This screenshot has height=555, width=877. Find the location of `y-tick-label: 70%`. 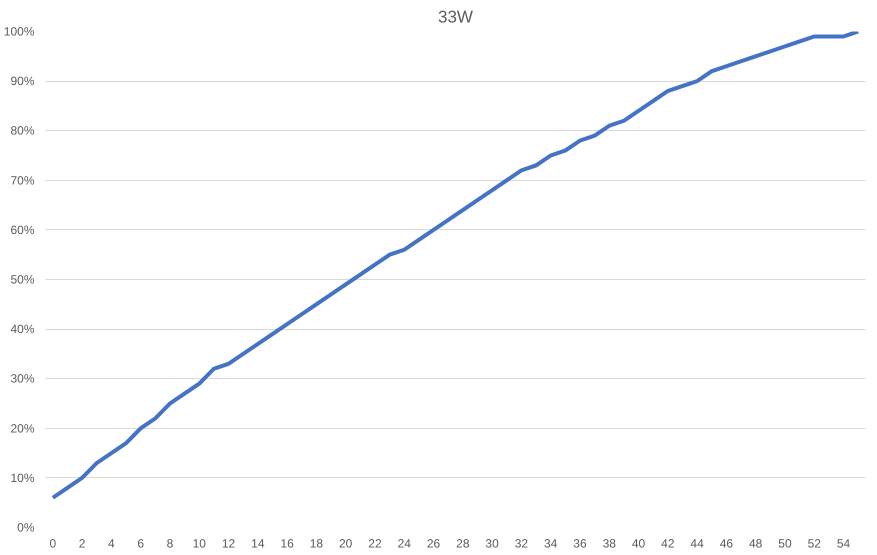

y-tick-label: 70% is located at coordinates (22, 180).